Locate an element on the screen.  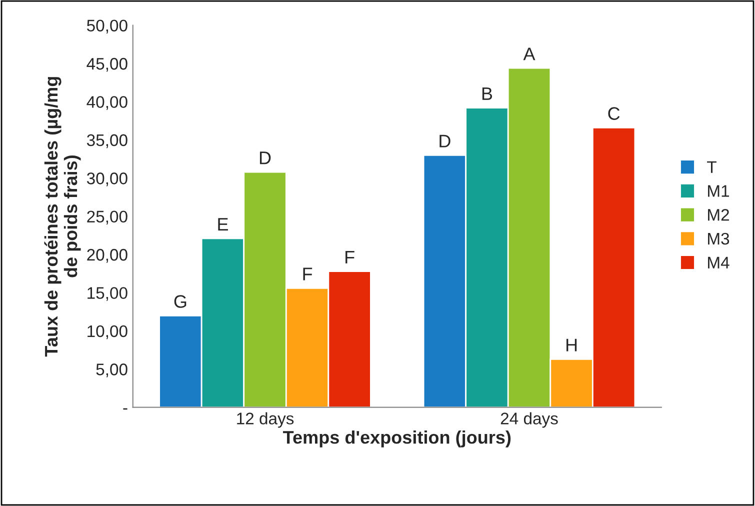
x-axis-title: Temps d'exposition (jours) is located at coordinates (397, 439).